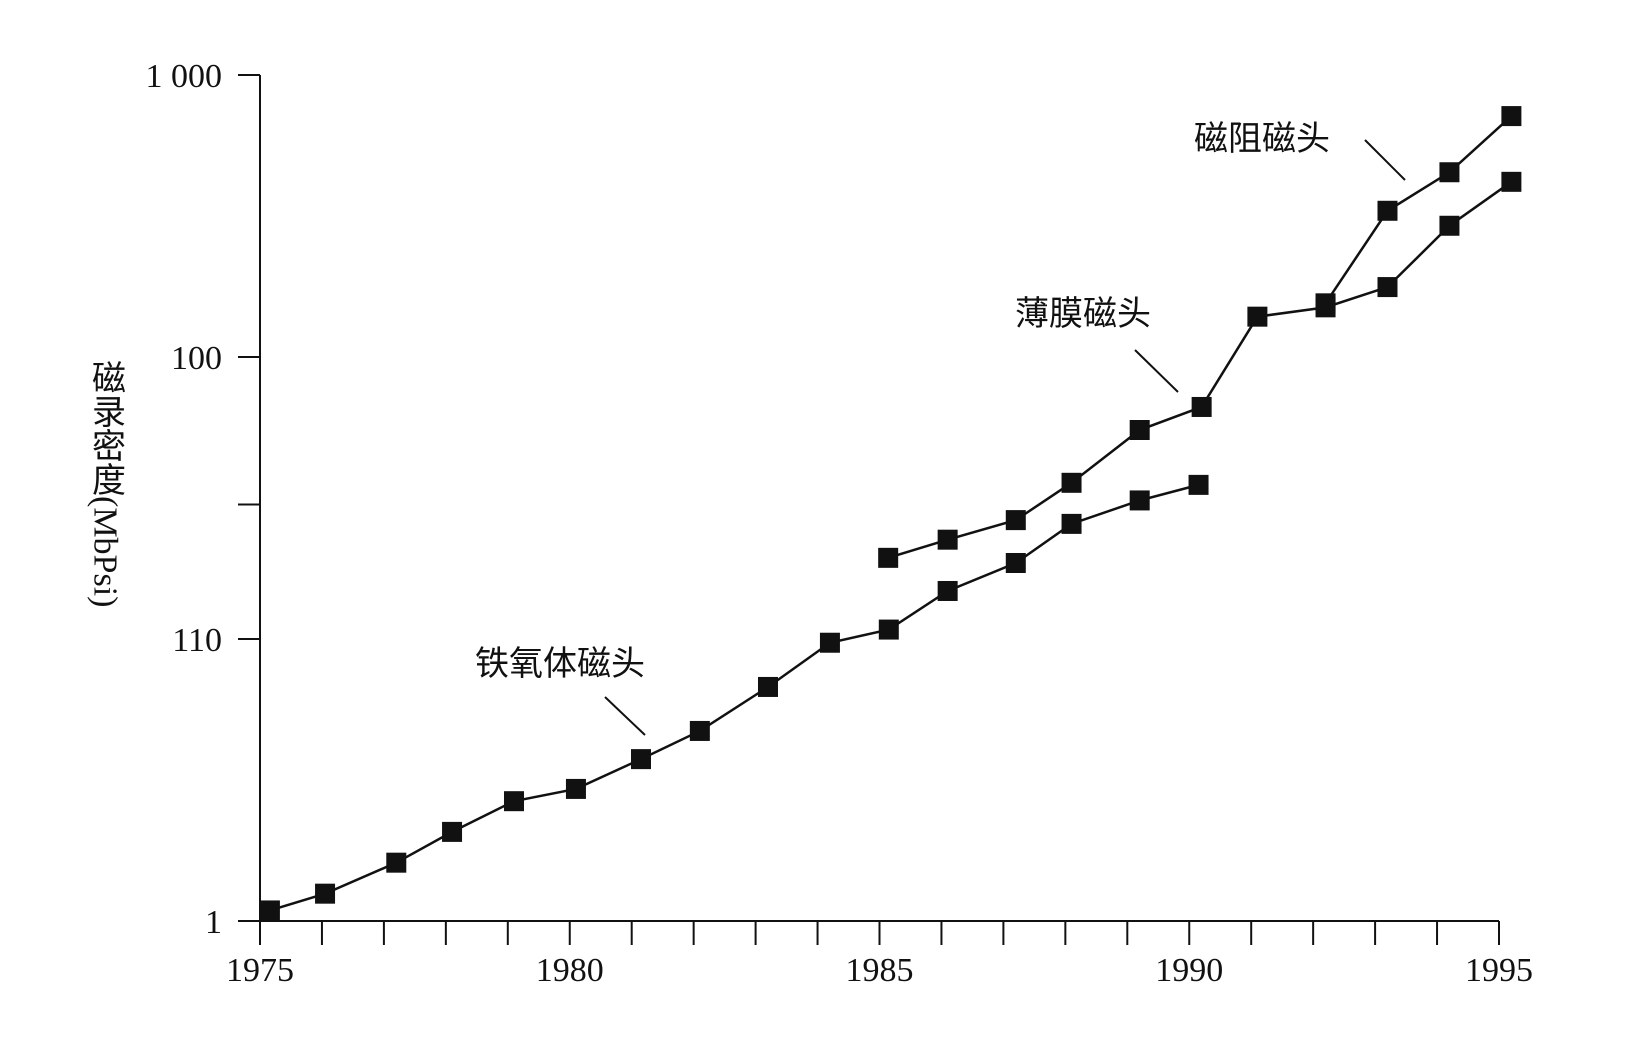  Describe the element at coordinates (1189, 970) in the screenshot. I see `x-tick-label: 1990` at that location.